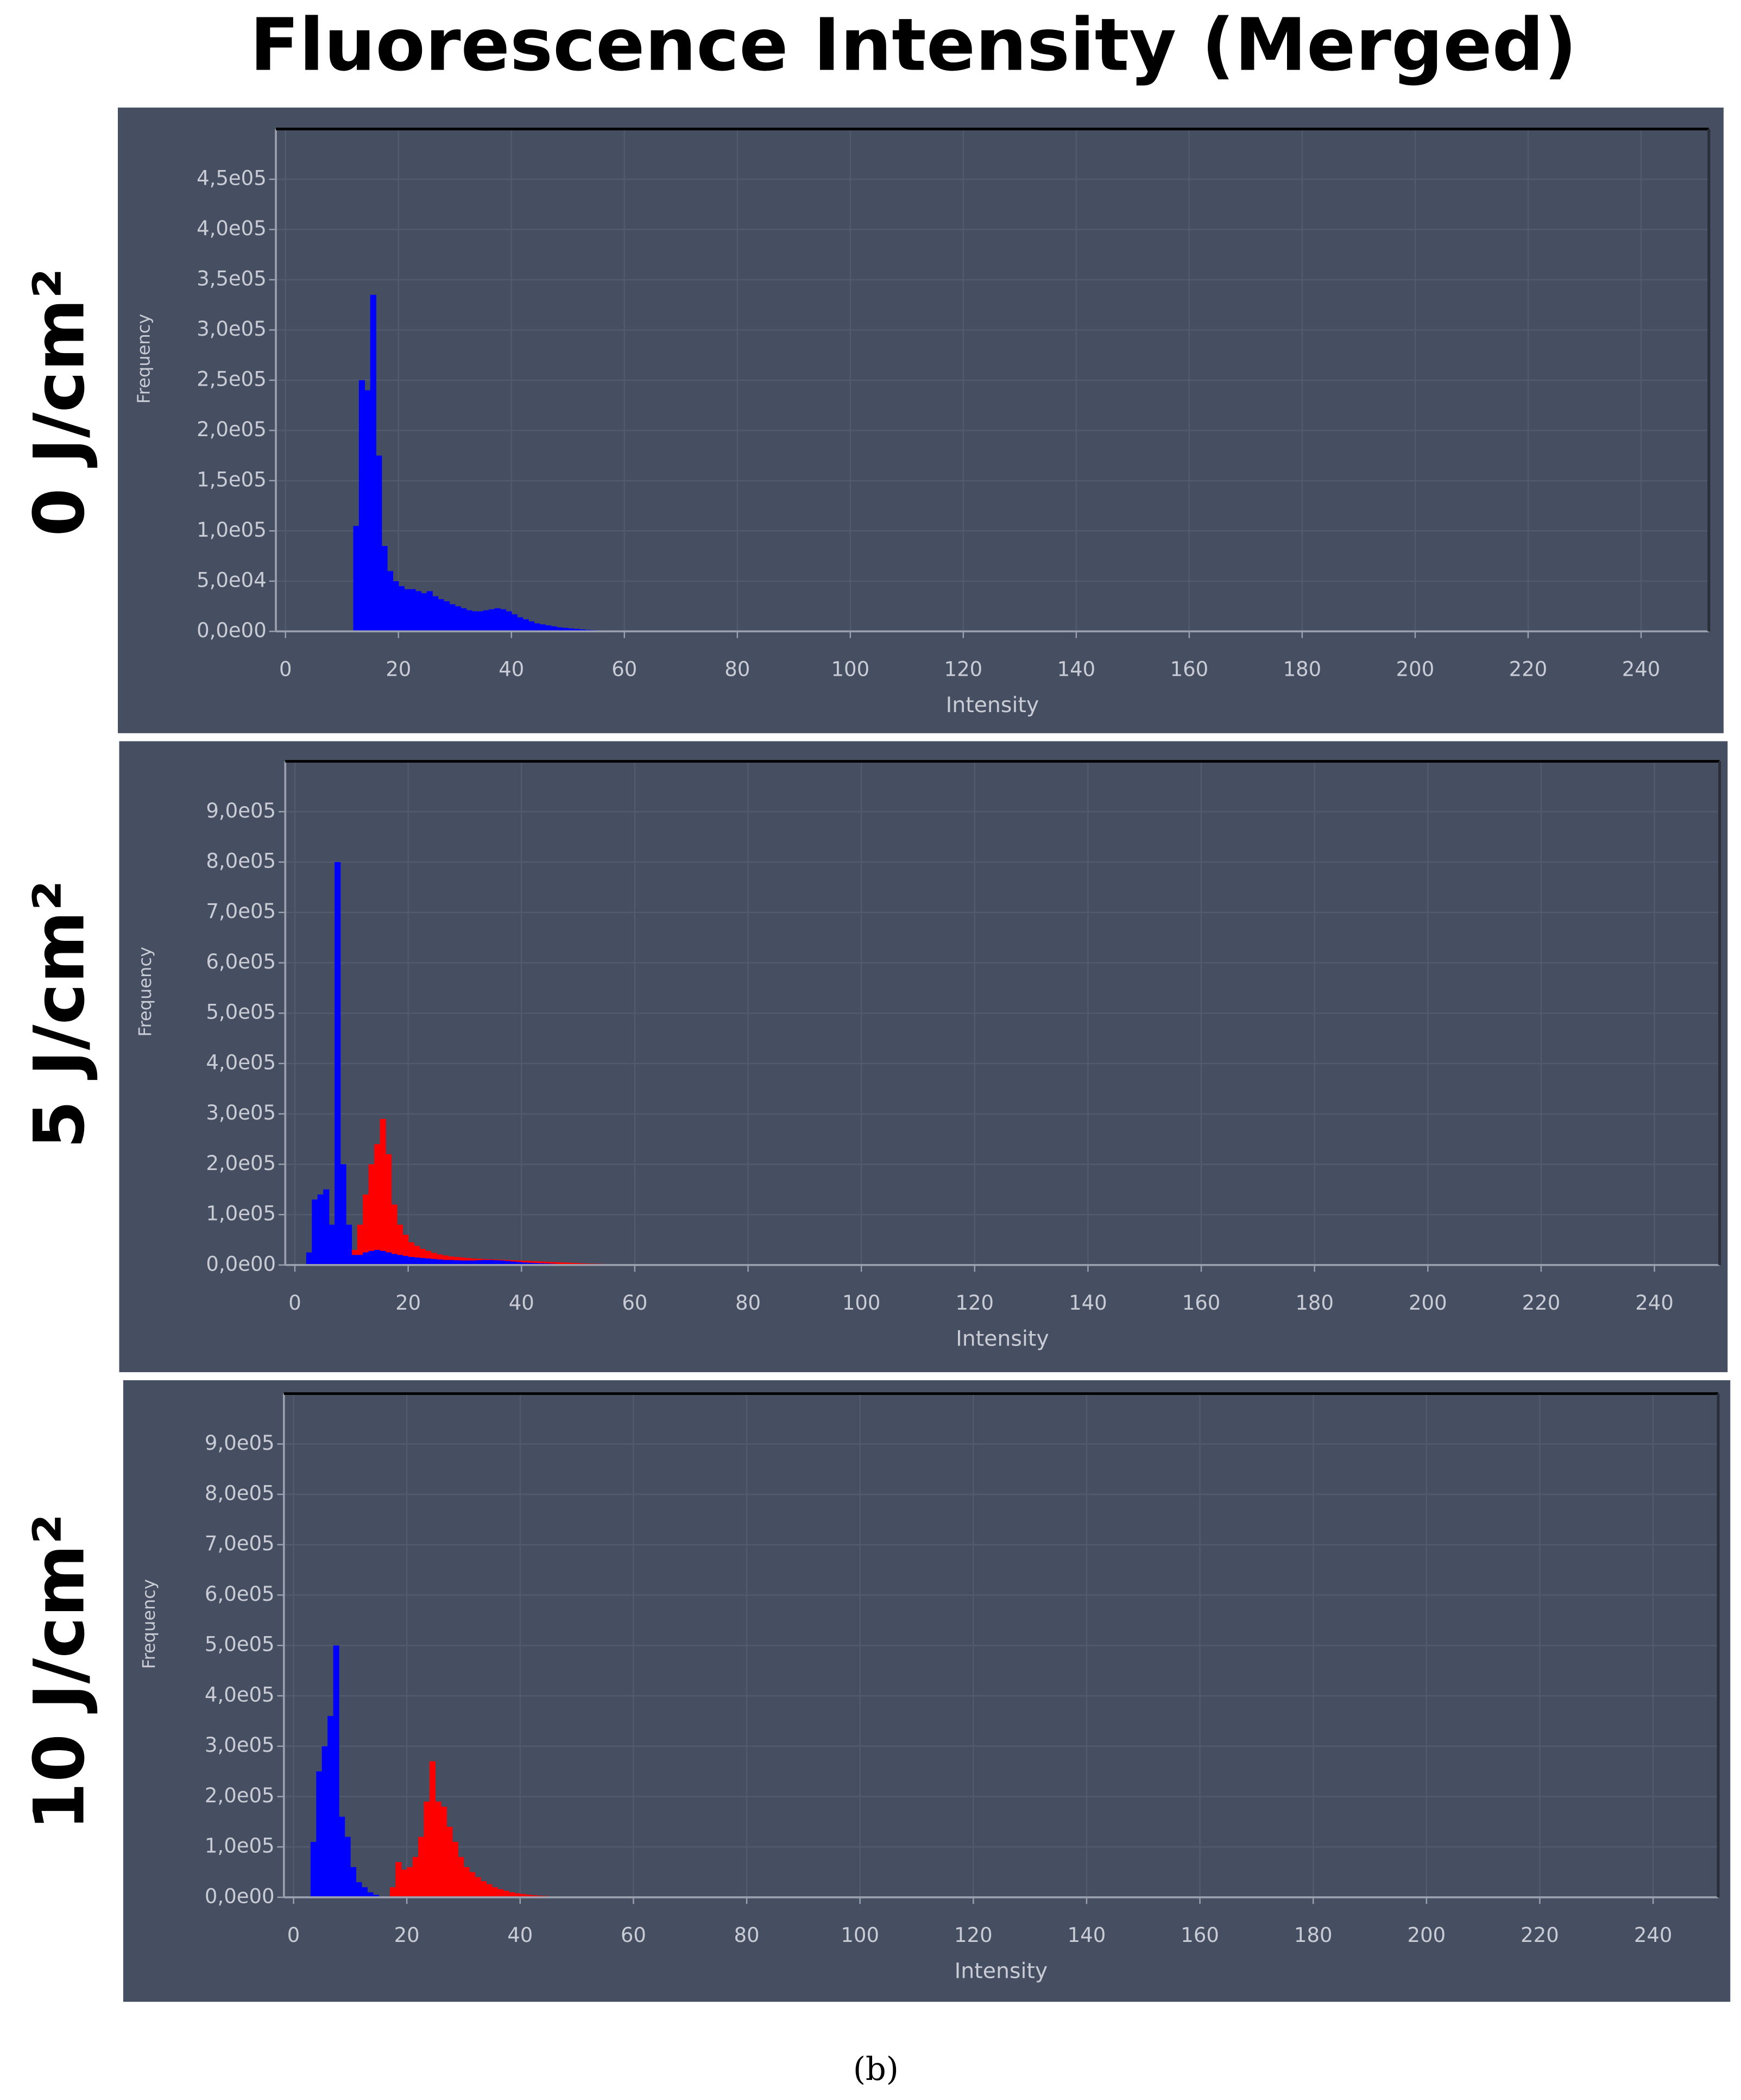 Image resolution: width=1741 pixels, height=2100 pixels. What do you see at coordinates (293, 1935) in the screenshot?
I see `x-tick-label: 0` at bounding box center [293, 1935].